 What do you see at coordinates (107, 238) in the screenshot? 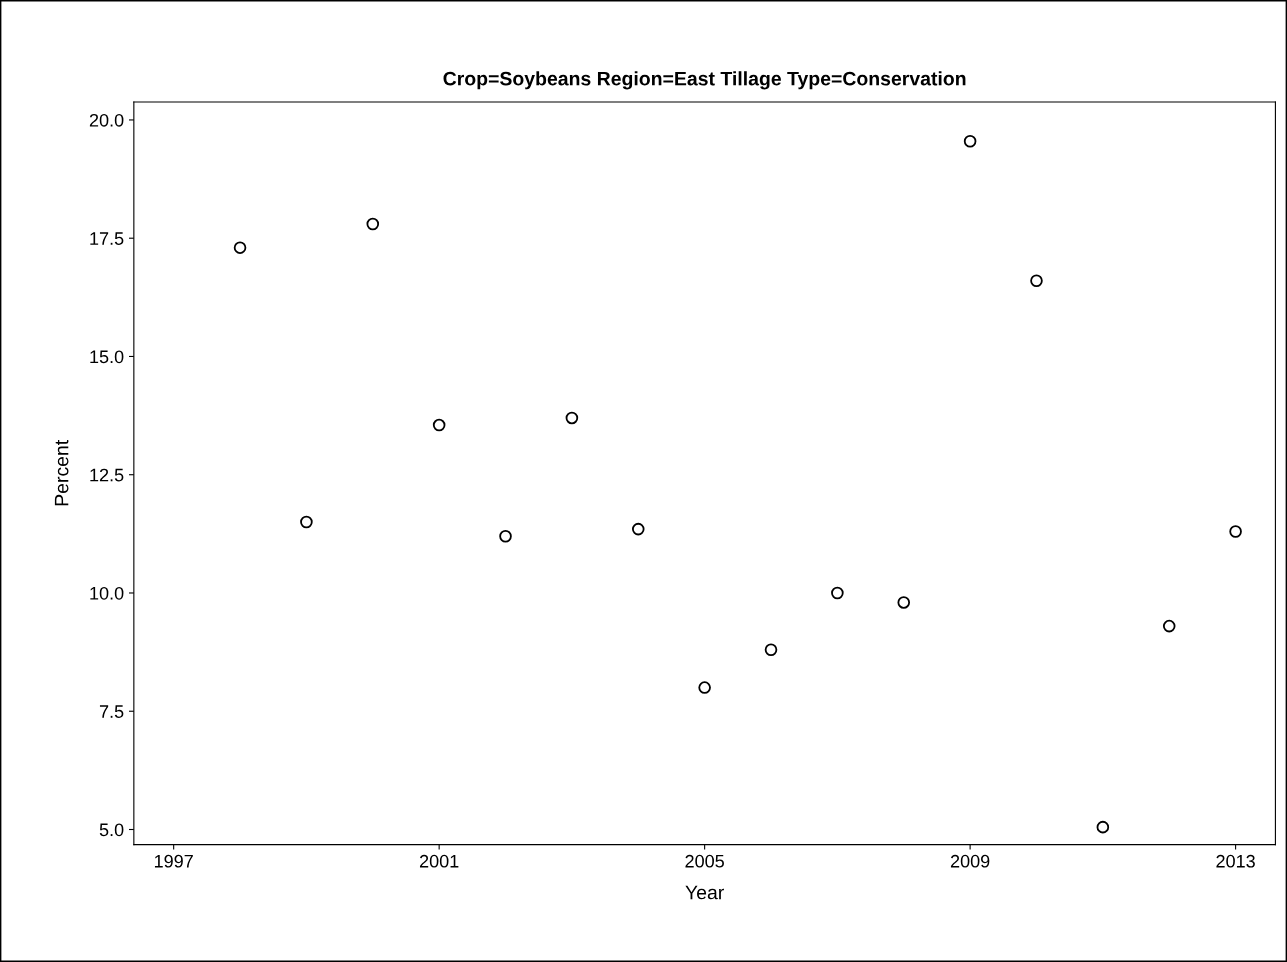
I see `y-tick-label: 17.5` at bounding box center [107, 238].